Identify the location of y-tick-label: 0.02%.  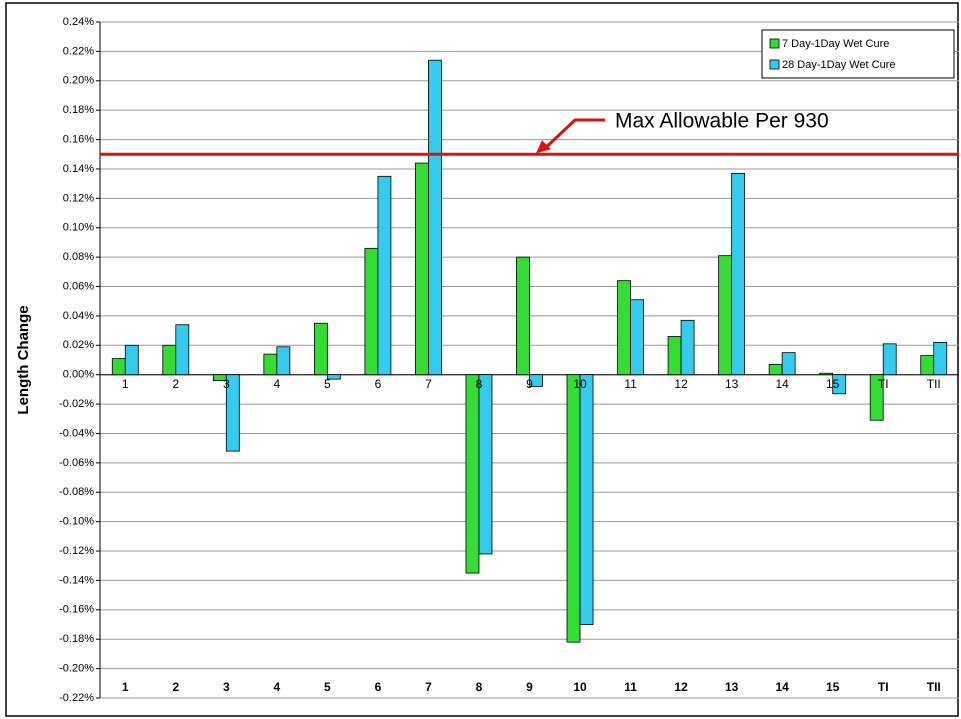
(78, 345).